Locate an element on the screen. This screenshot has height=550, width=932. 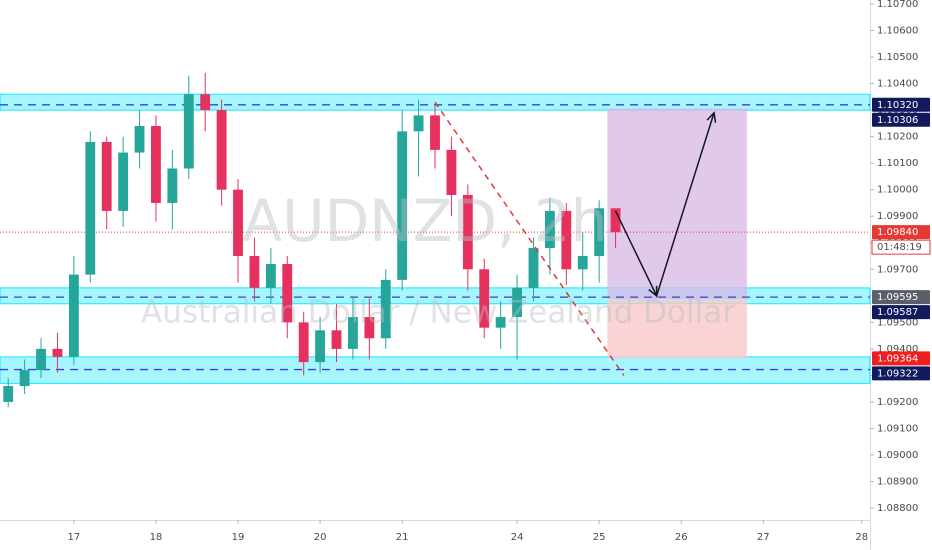
x-tick-label: 24 is located at coordinates (517, 537).